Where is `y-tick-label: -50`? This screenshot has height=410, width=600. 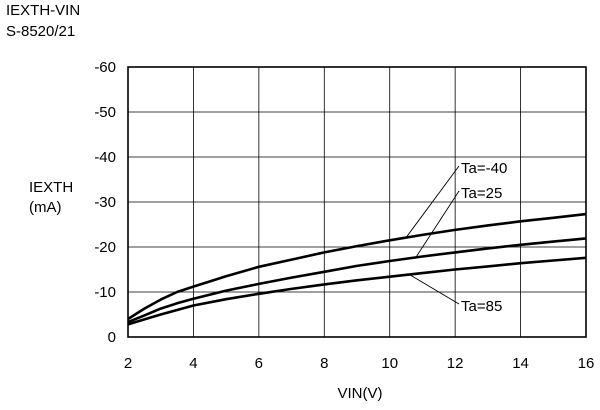
y-tick-label: -50 is located at coordinates (105, 112).